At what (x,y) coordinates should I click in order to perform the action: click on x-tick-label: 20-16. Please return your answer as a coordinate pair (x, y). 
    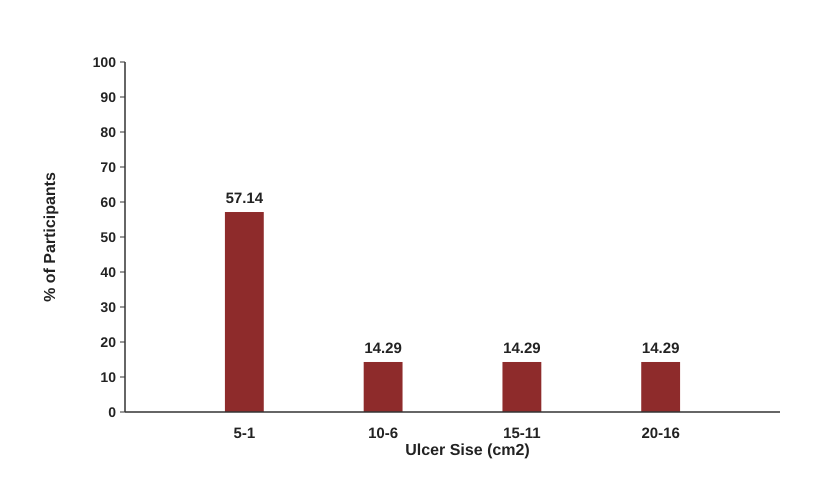
    Looking at the image, I should click on (660, 433).